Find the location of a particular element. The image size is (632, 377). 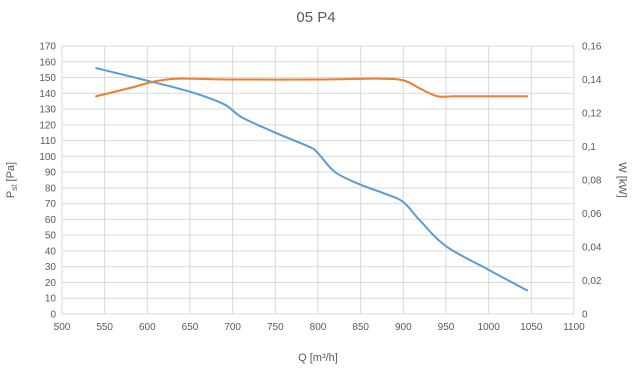

y2-tick-label: 0 is located at coordinates (585, 315).